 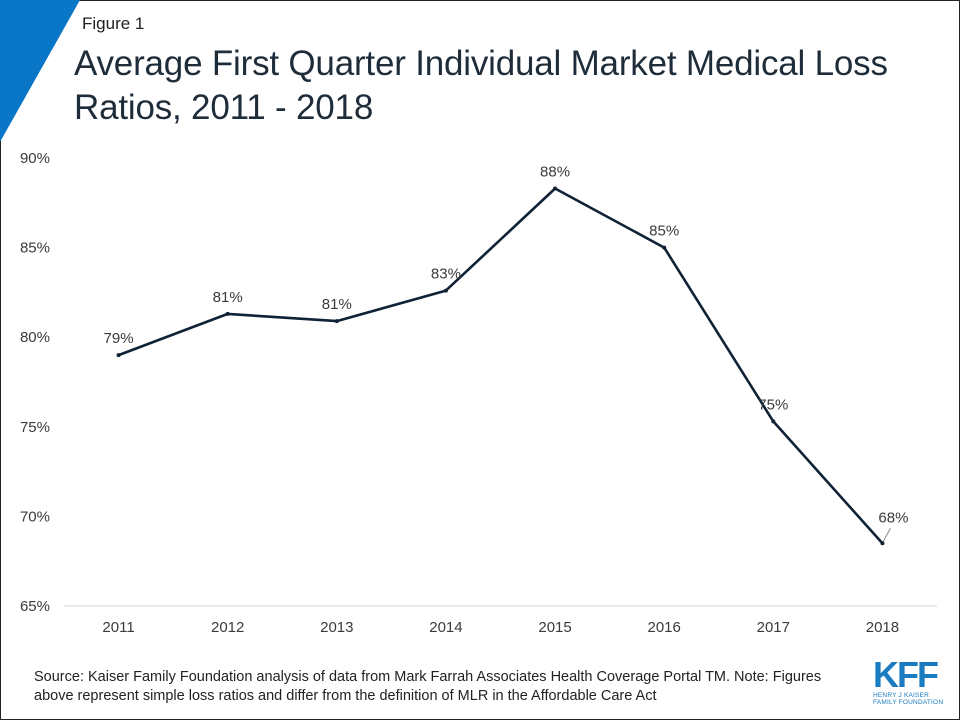 I want to click on data-label: 68%, so click(x=893, y=517).